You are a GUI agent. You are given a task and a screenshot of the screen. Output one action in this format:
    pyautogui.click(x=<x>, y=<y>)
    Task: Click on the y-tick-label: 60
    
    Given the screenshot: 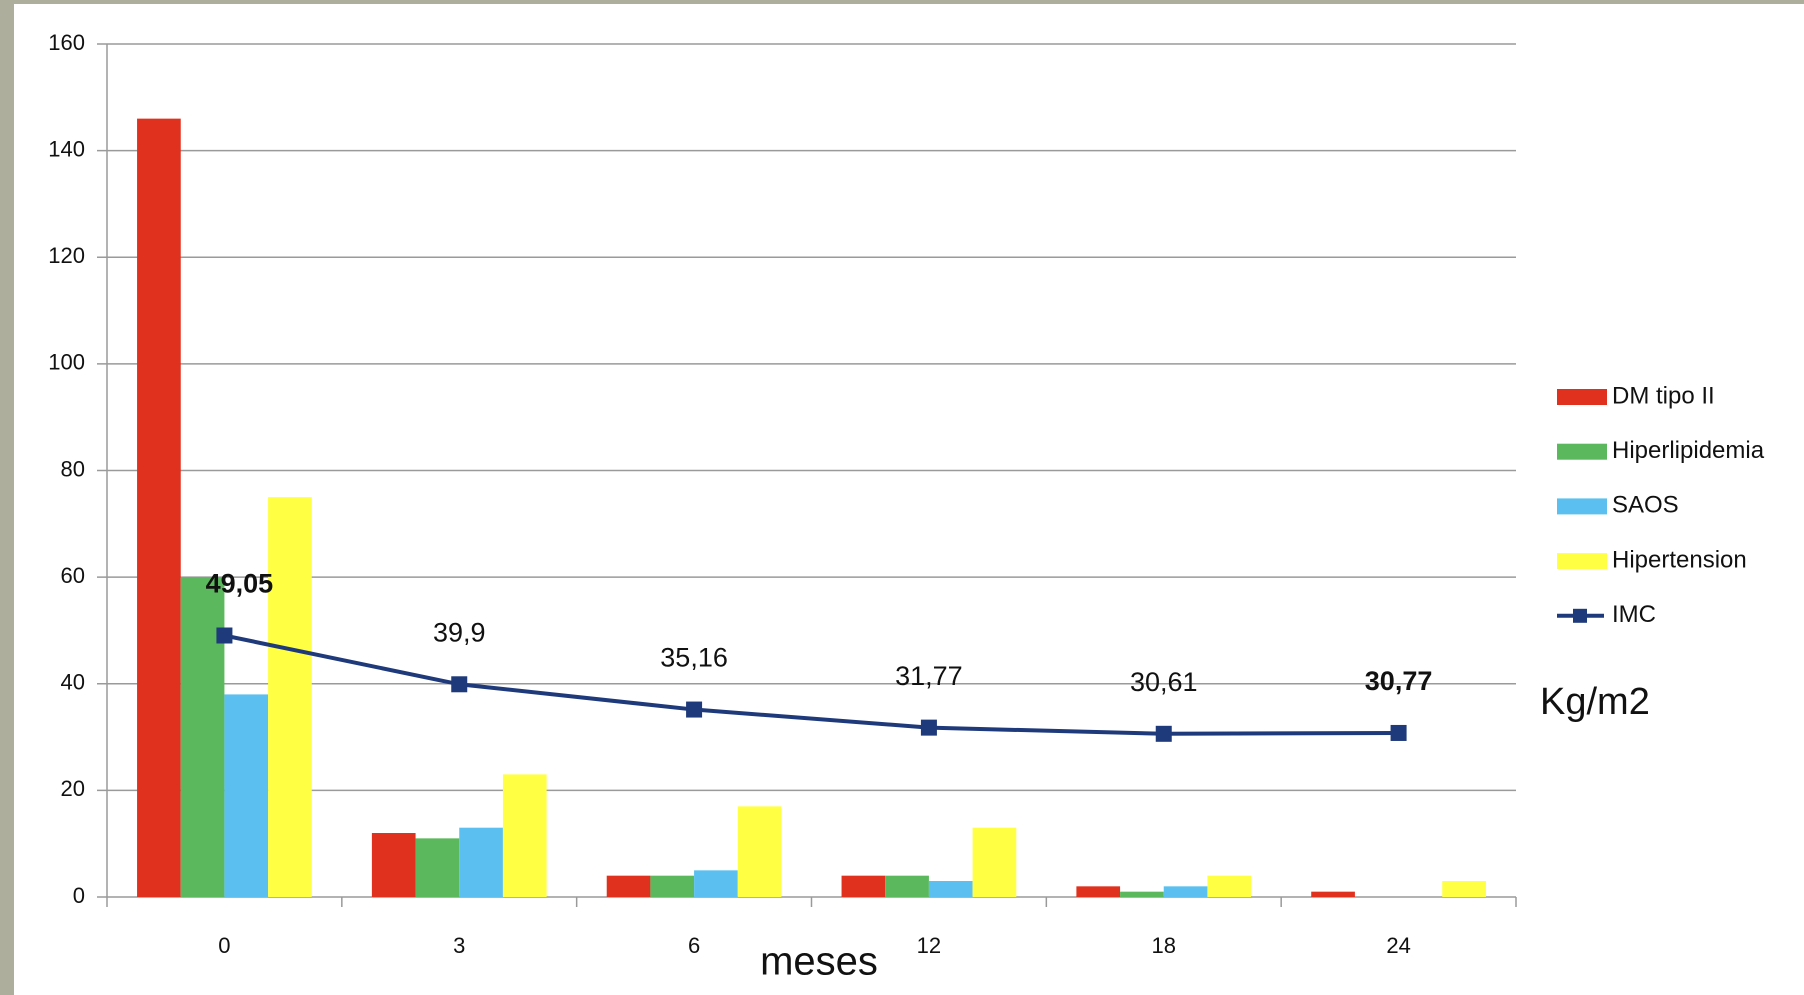 What is the action you would take?
    pyautogui.click(x=73, y=575)
    